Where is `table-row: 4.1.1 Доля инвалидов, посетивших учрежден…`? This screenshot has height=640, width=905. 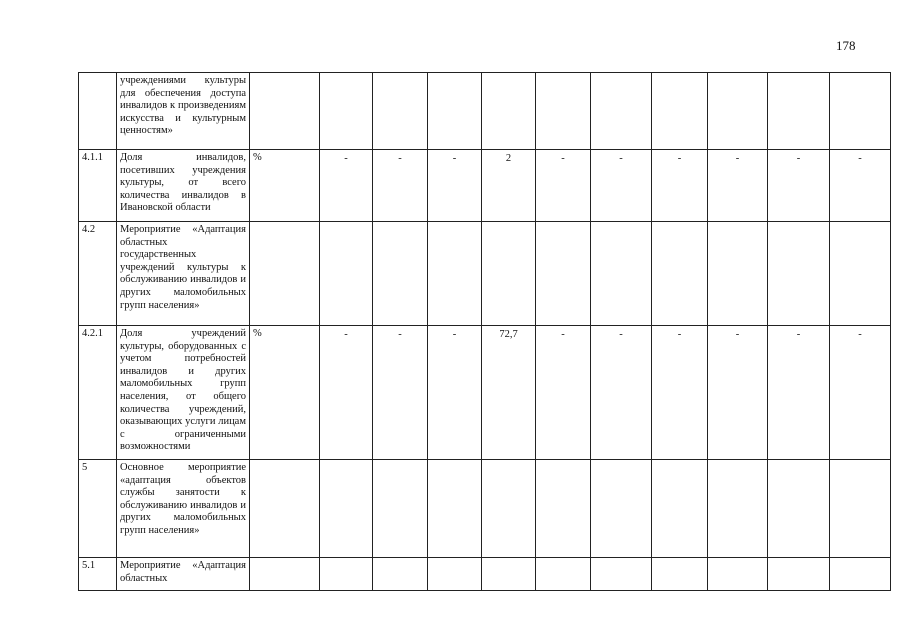 table-row: 4.1.1 Доля инвалидов, посетивших учрежден… is located at coordinates (484, 185).